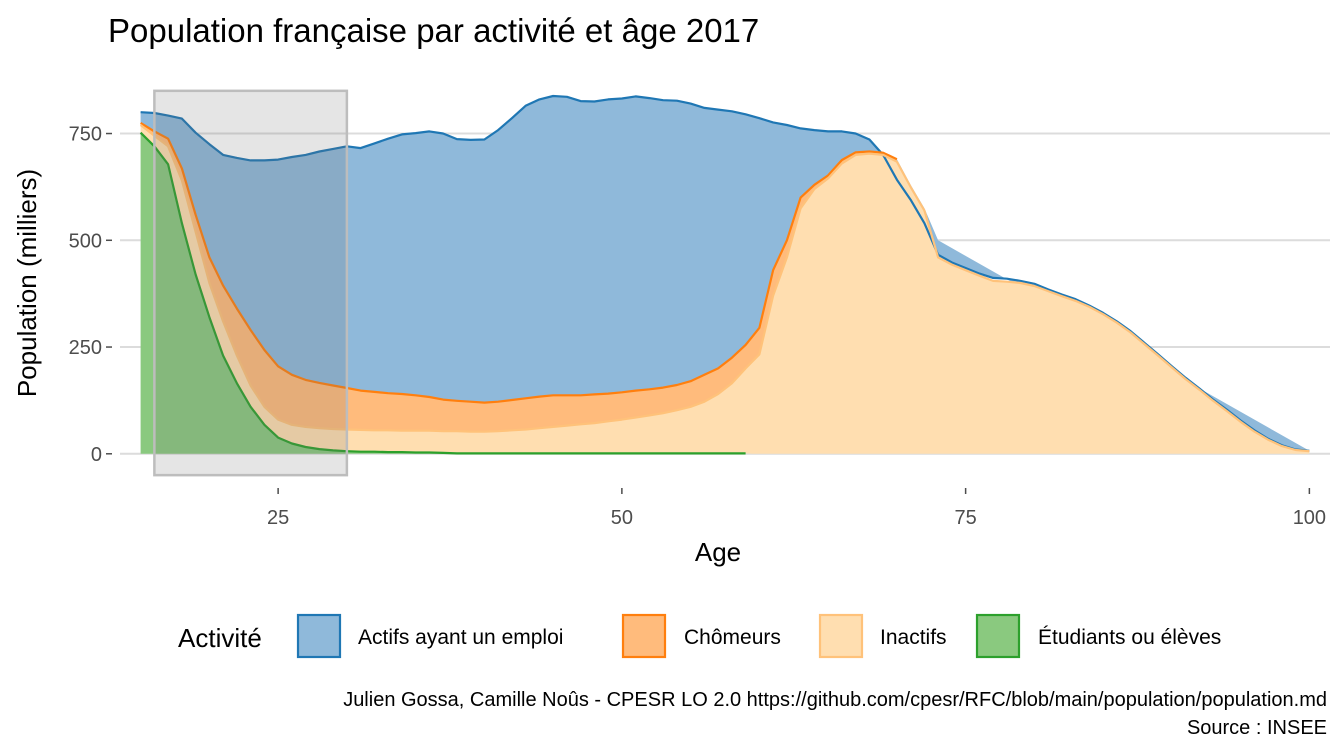  Describe the element at coordinates (85, 241) in the screenshot. I see `y-tick-label-500: 500` at that location.